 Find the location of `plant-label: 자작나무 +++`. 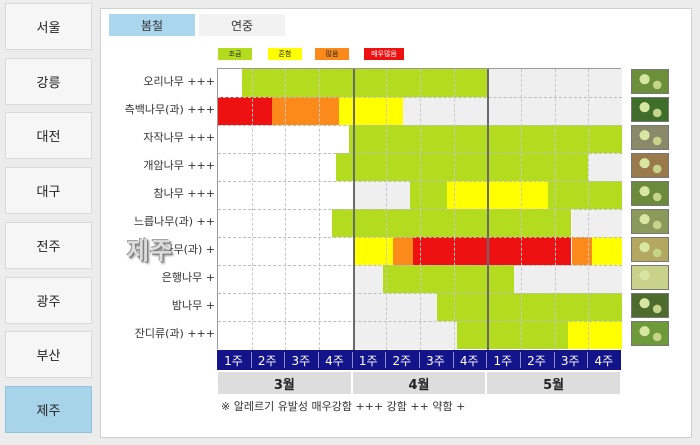

plant-label: 자작나무 +++ is located at coordinates (179, 137).